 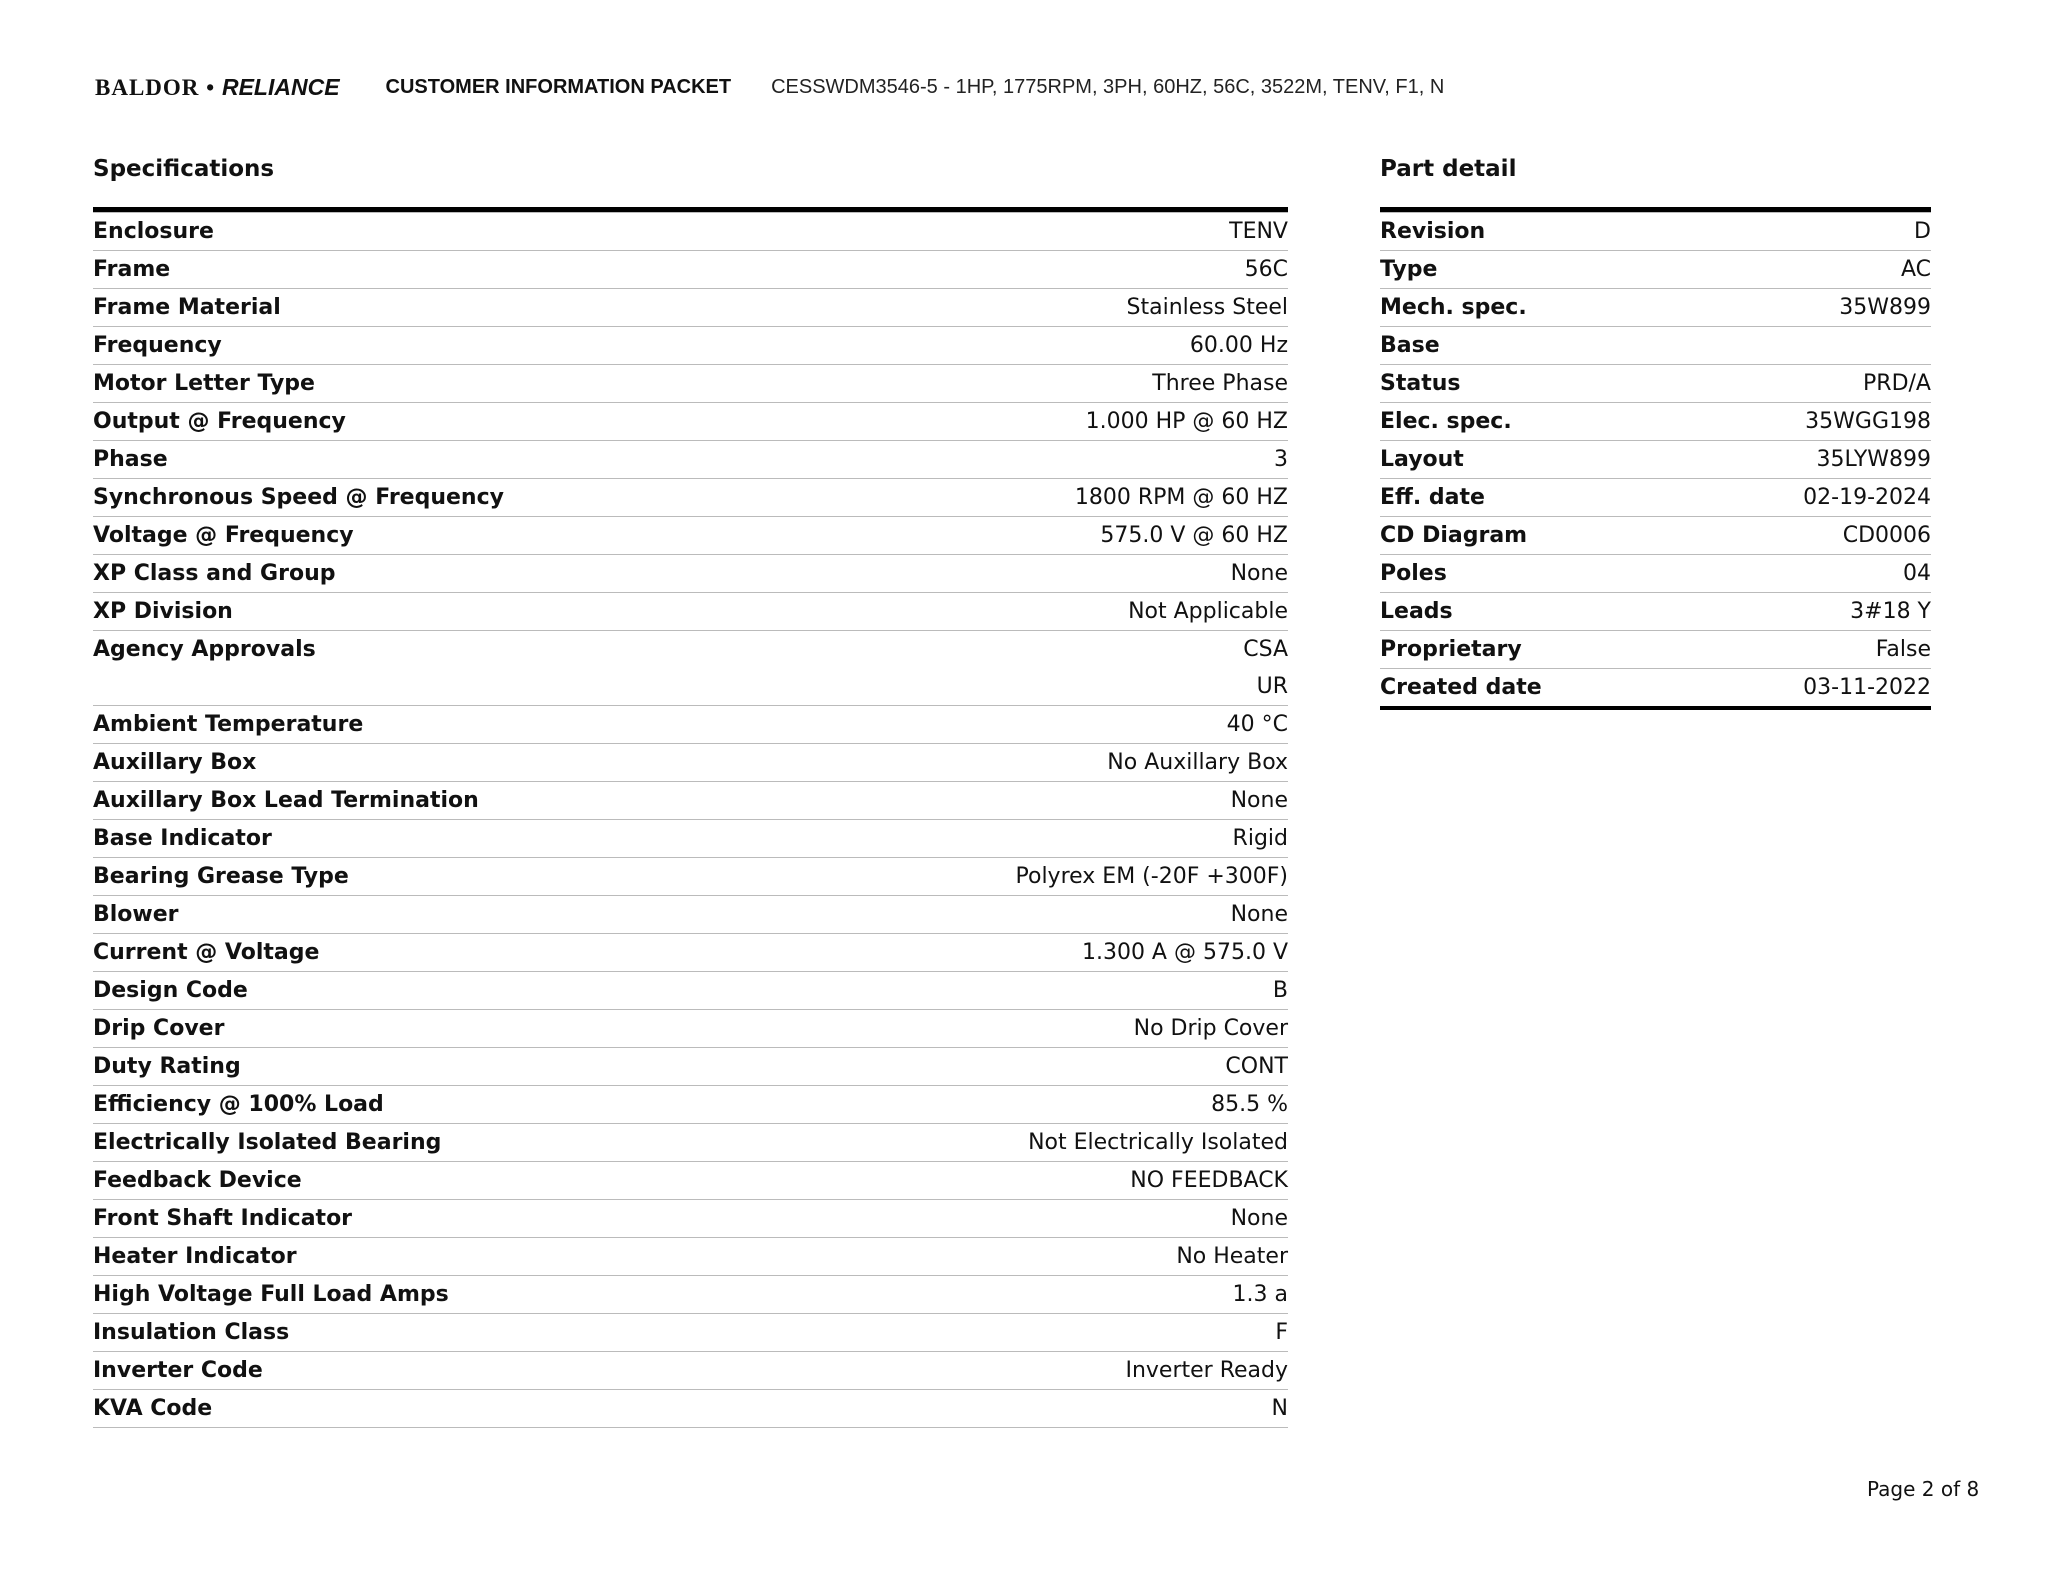 I want to click on table-row: CD Diagram CD0006, so click(x=1655, y=535).